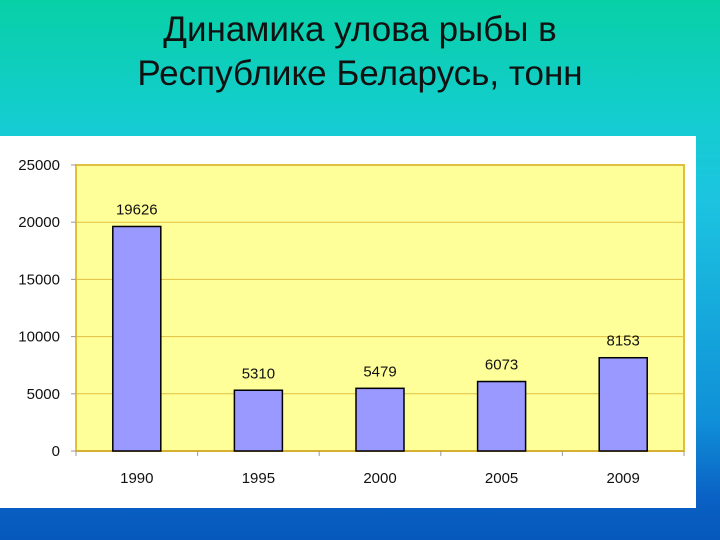  Describe the element at coordinates (39, 279) in the screenshot. I see `y-tick-label: 15000` at that location.